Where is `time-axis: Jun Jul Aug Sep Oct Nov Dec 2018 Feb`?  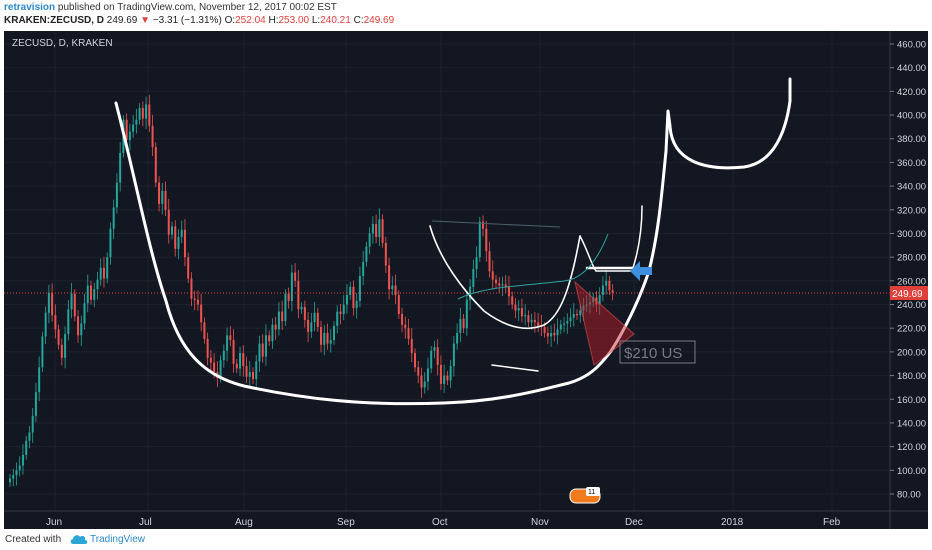 time-axis: Jun Jul Aug Sep Oct Nov Dec 2018 Feb is located at coordinates (443, 522).